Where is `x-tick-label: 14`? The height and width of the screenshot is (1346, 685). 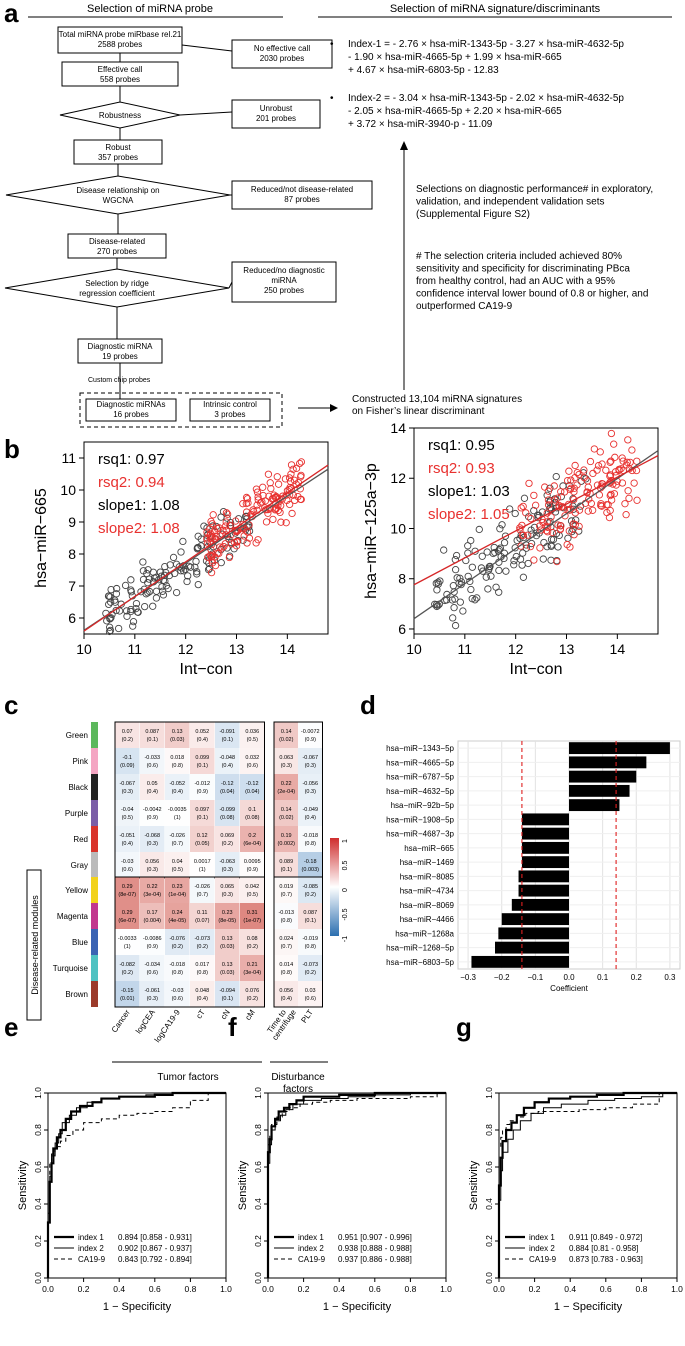
x-tick-label: 14 is located at coordinates (288, 649).